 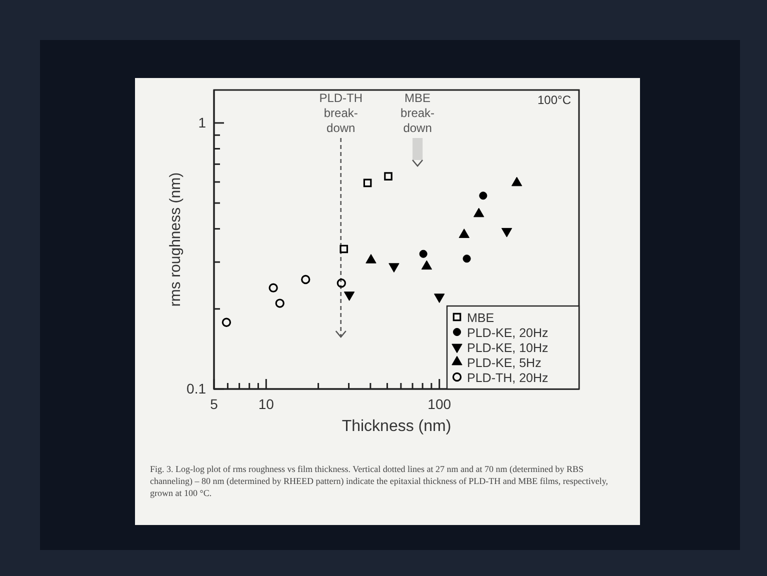 I want to click on legend-label: PLD-KE, 20Hz, so click(x=507, y=333).